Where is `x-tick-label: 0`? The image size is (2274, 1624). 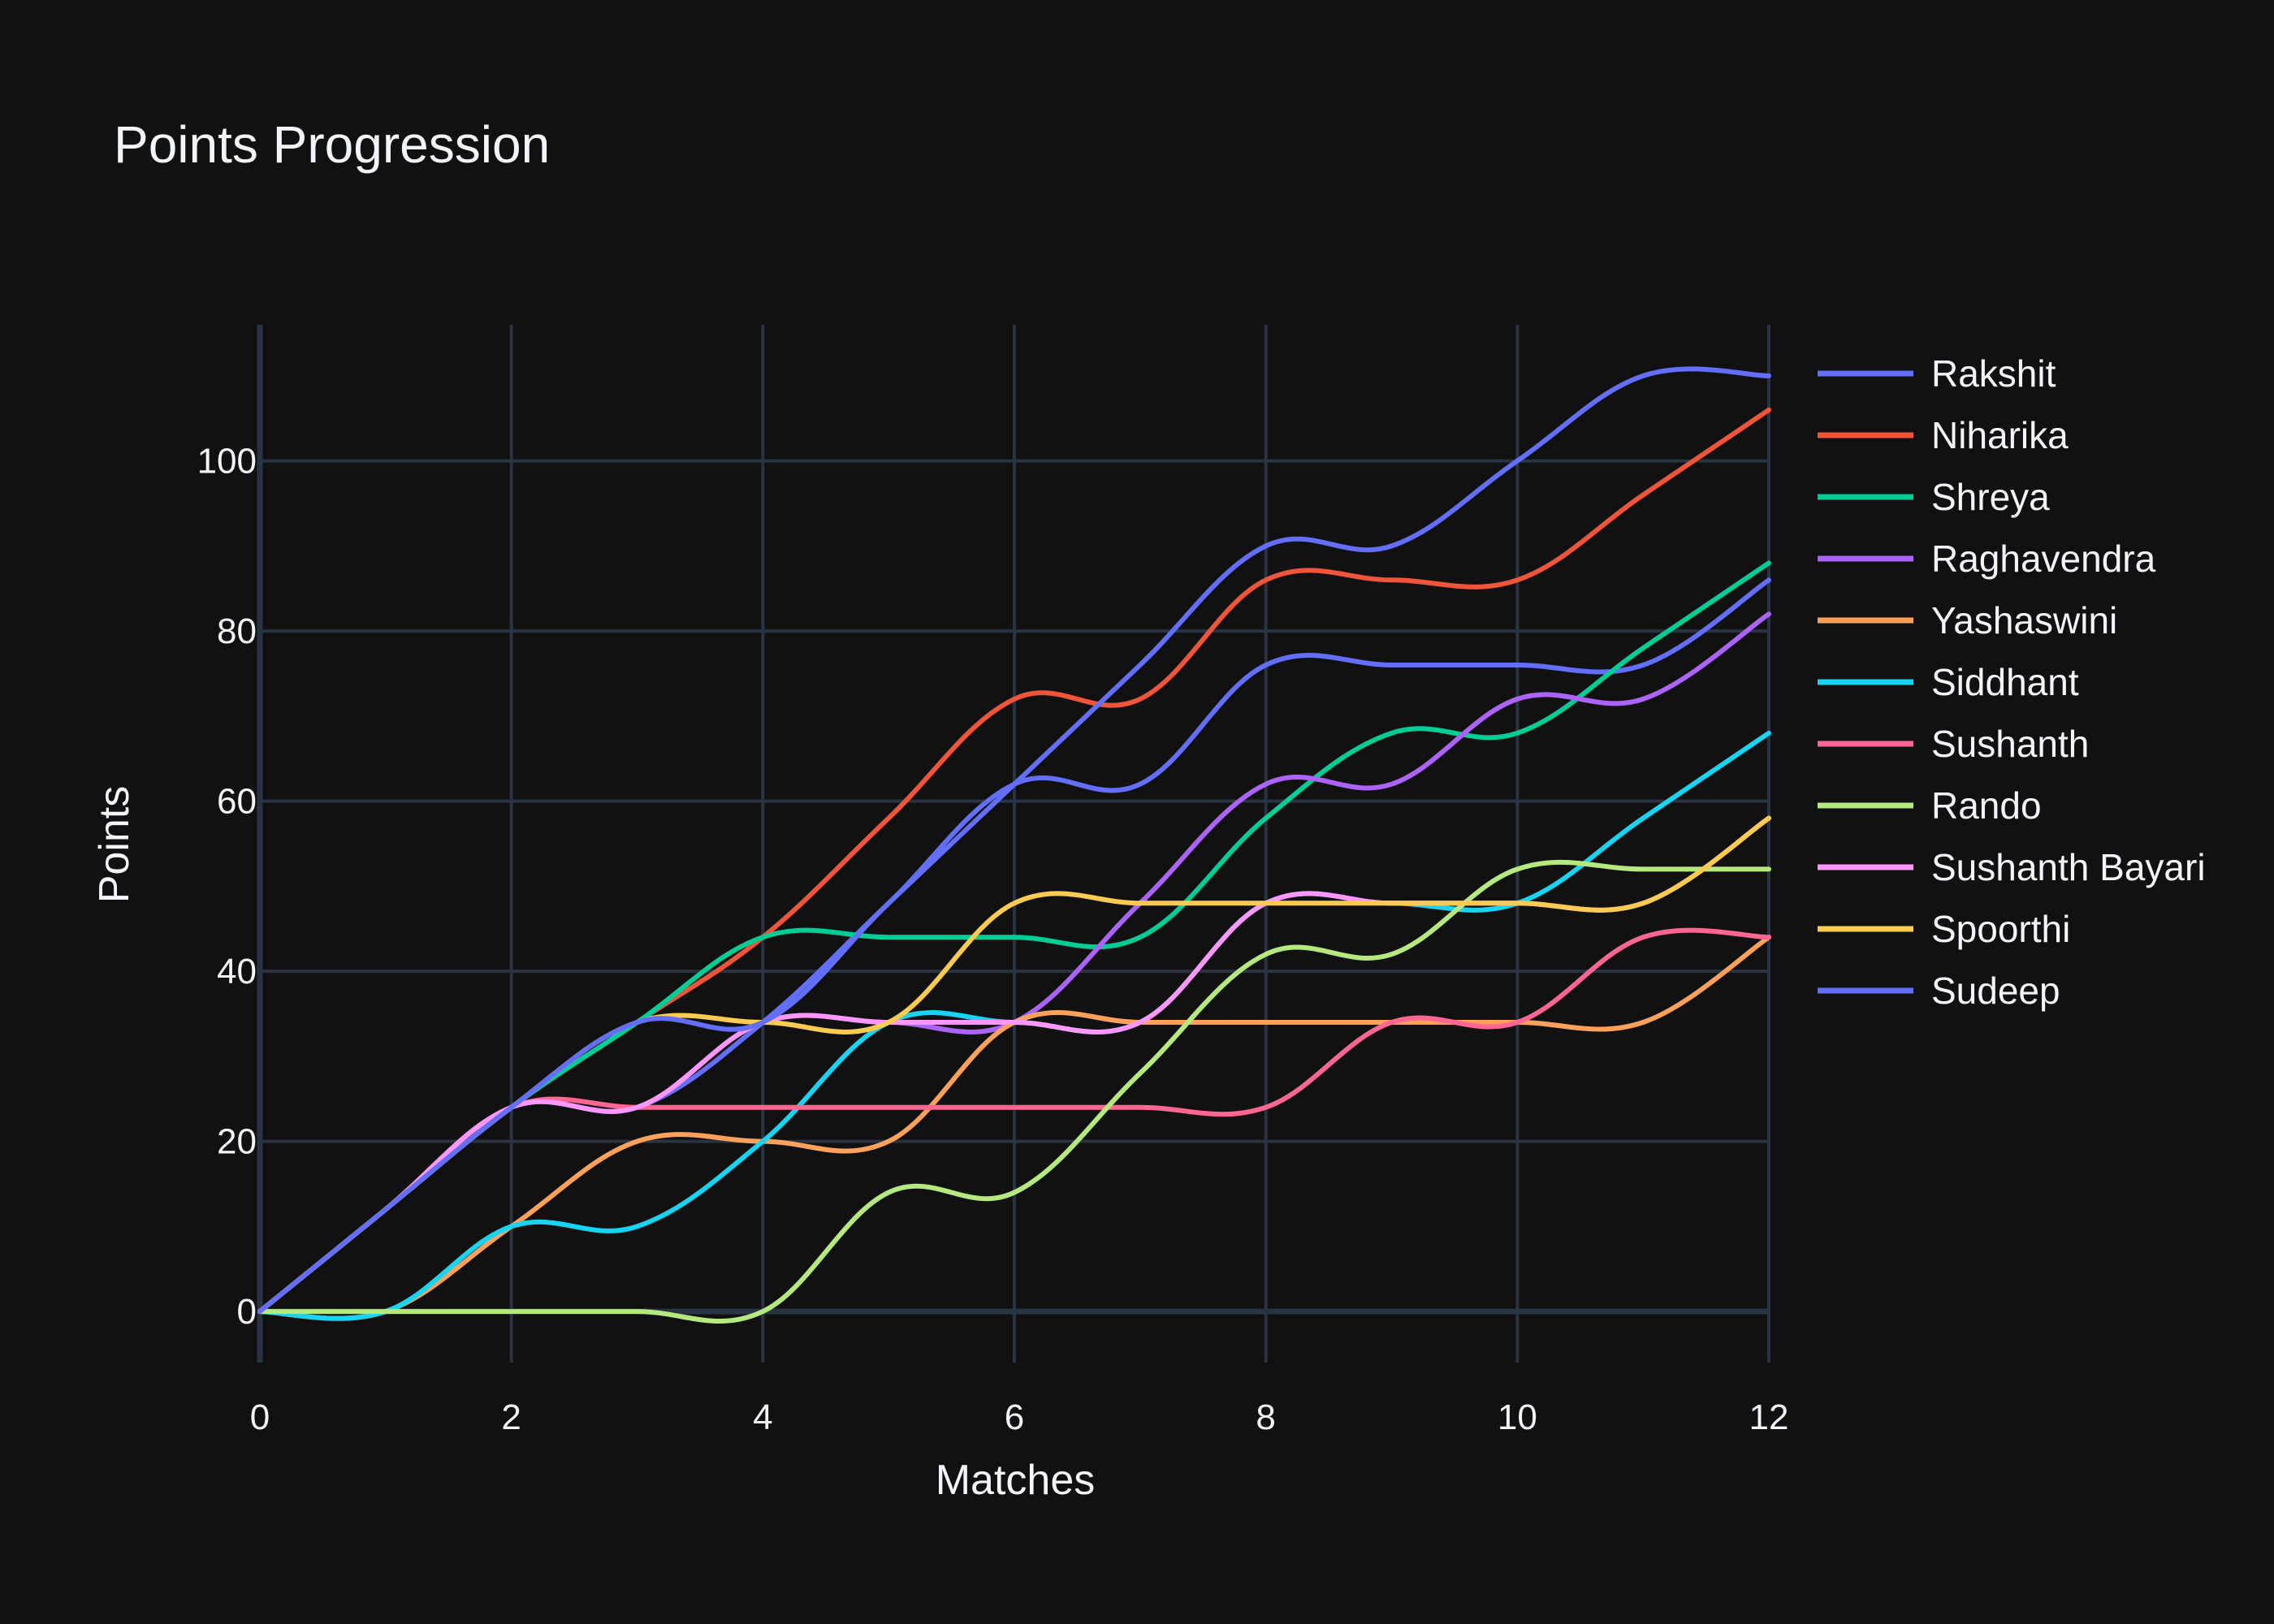
x-tick-label: 0 is located at coordinates (260, 1417).